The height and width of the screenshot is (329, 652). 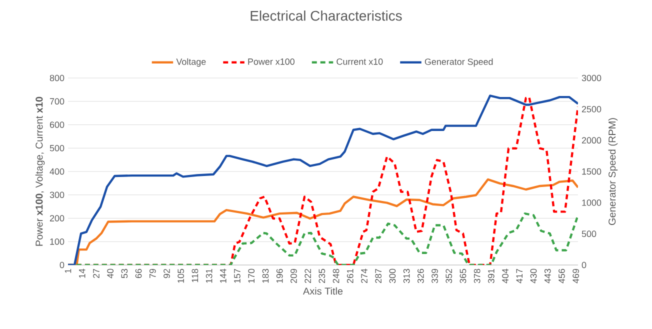 What do you see at coordinates (40, 171) in the screenshot?
I see `y-axis-title: Power x100, Voltage, Current x10` at bounding box center [40, 171].